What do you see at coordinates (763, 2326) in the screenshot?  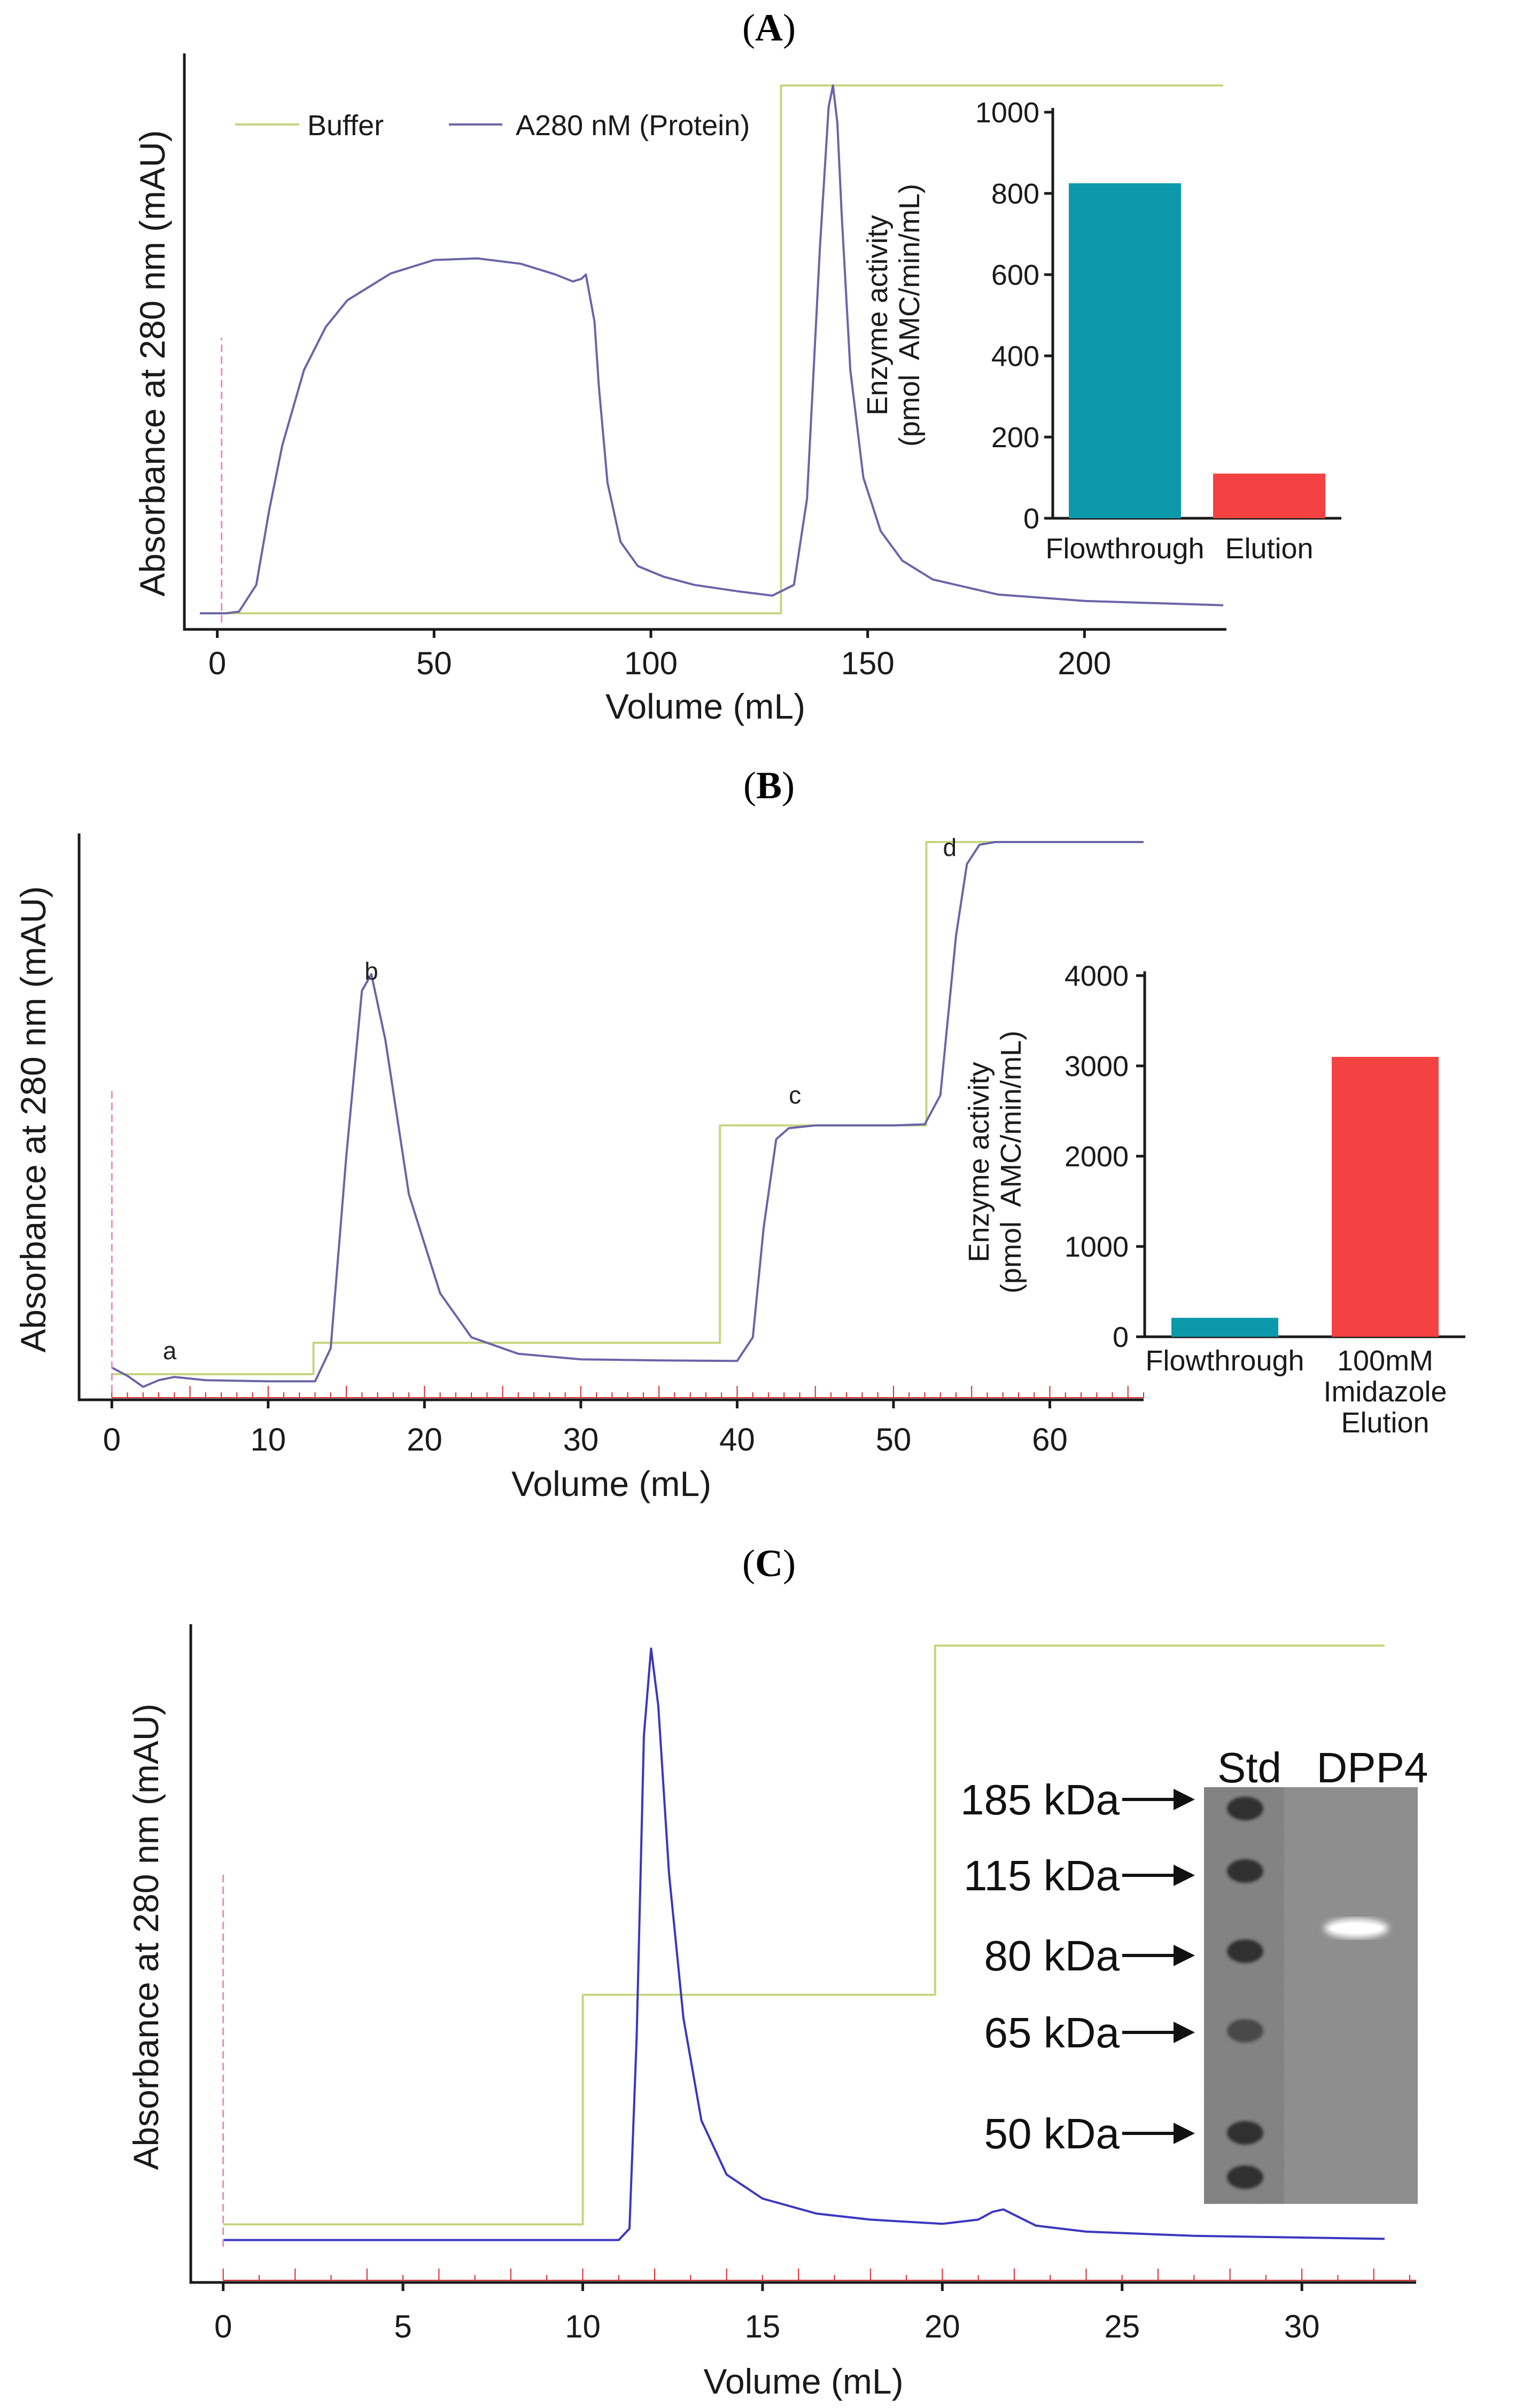 I see `x-tick-label: 15` at bounding box center [763, 2326].